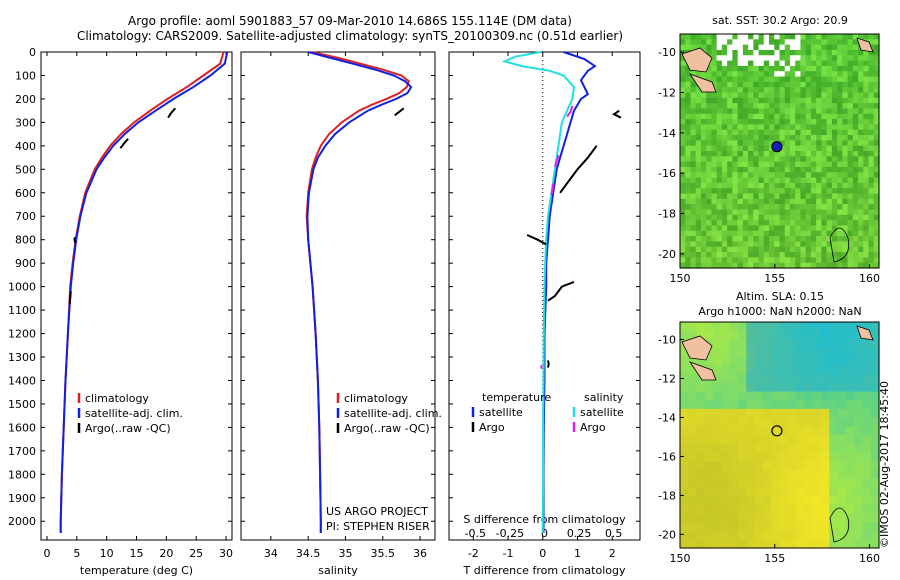 The height and width of the screenshot is (580, 900). Describe the element at coordinates (869, 558) in the screenshot. I see `x-tick-label: 160` at that location.